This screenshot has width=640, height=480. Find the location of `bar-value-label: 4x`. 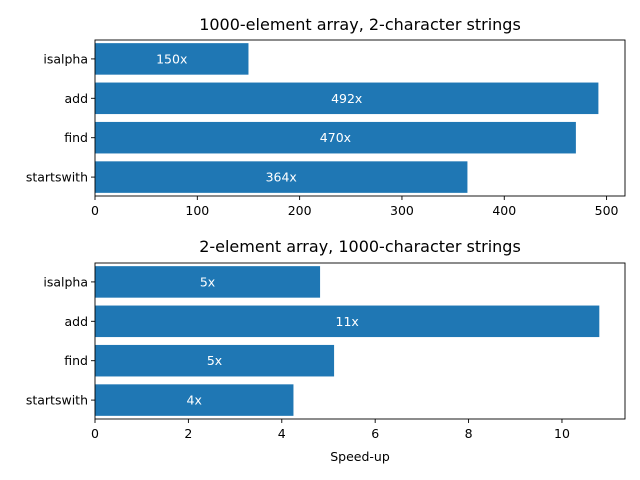

bar-value-label: 4x is located at coordinates (194, 400).